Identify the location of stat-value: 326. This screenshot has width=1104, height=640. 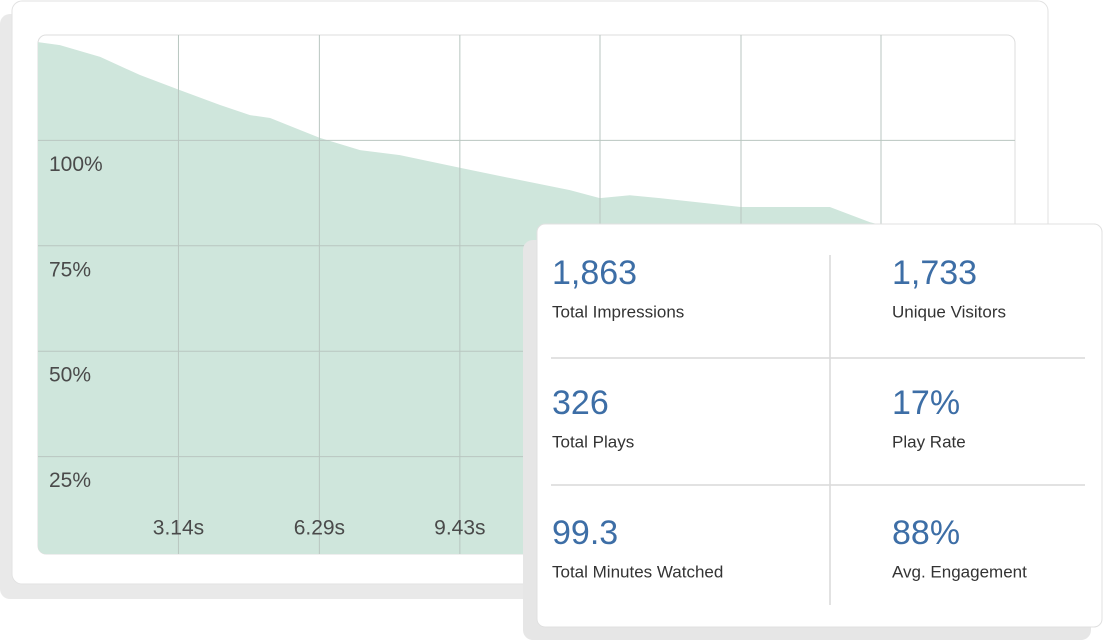
(580, 403).